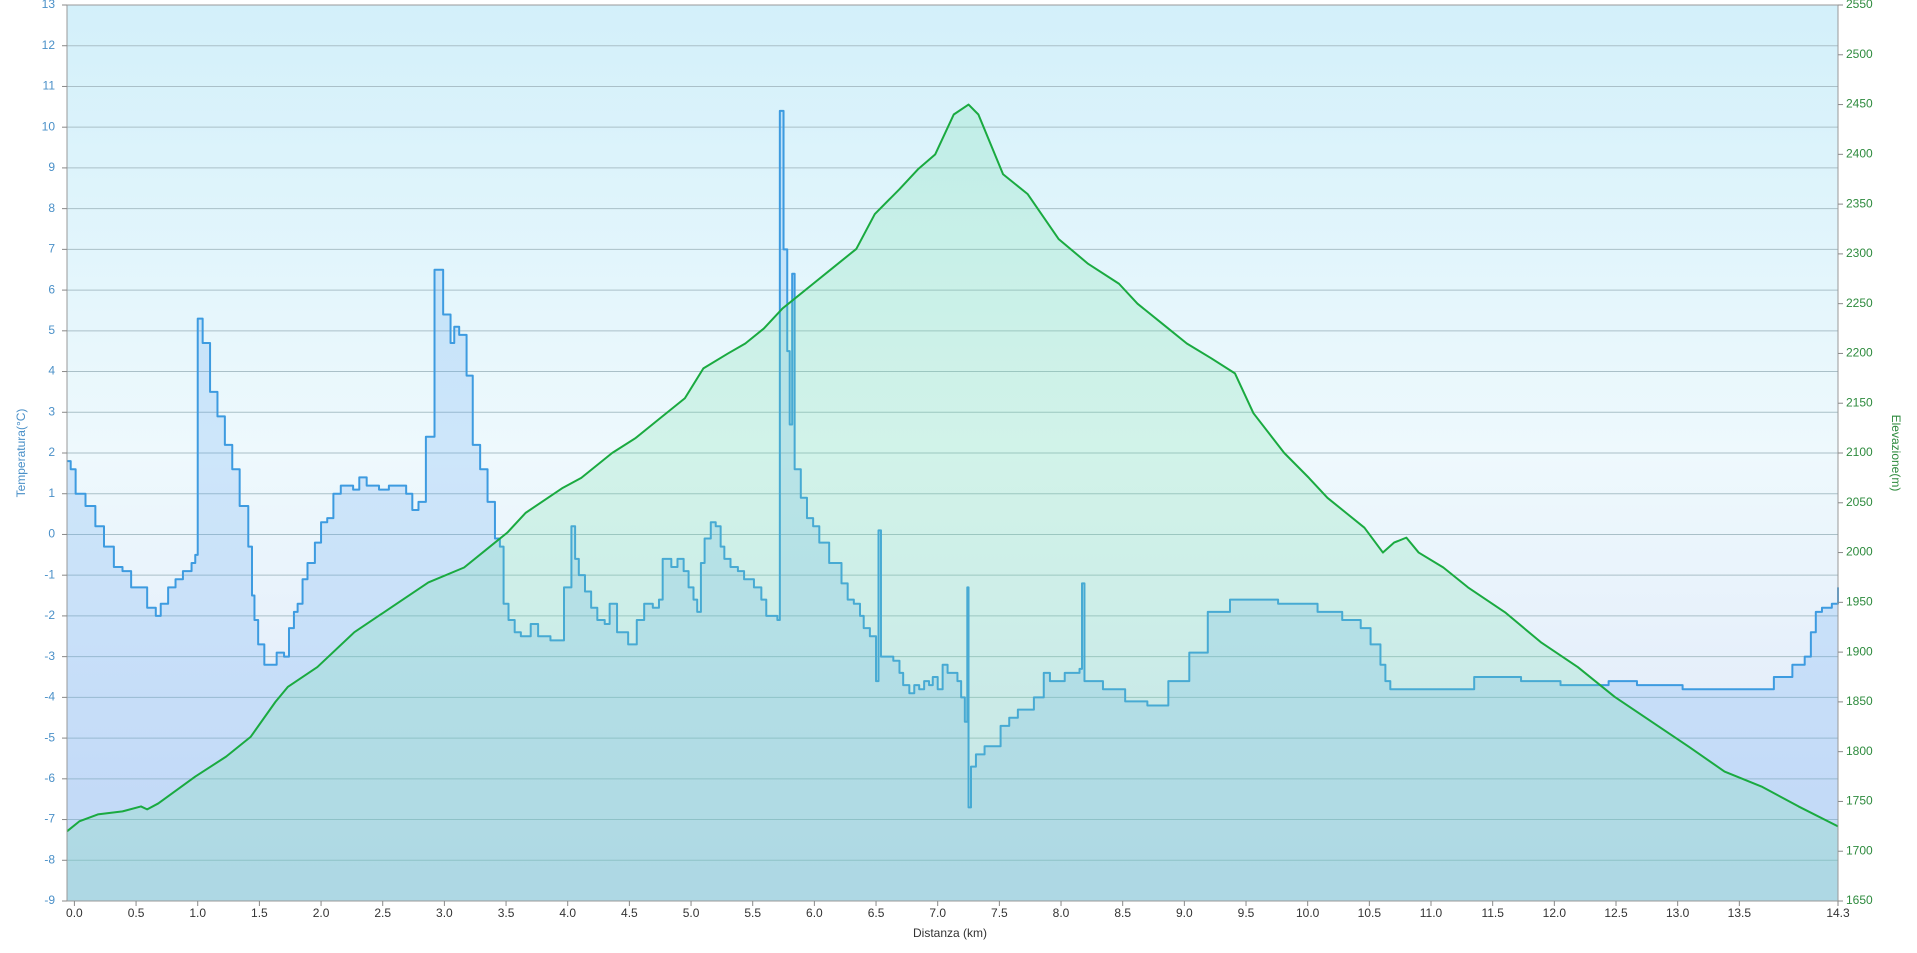 The image size is (1917, 953). I want to click on x-tick-label: 5.5, so click(752, 913).